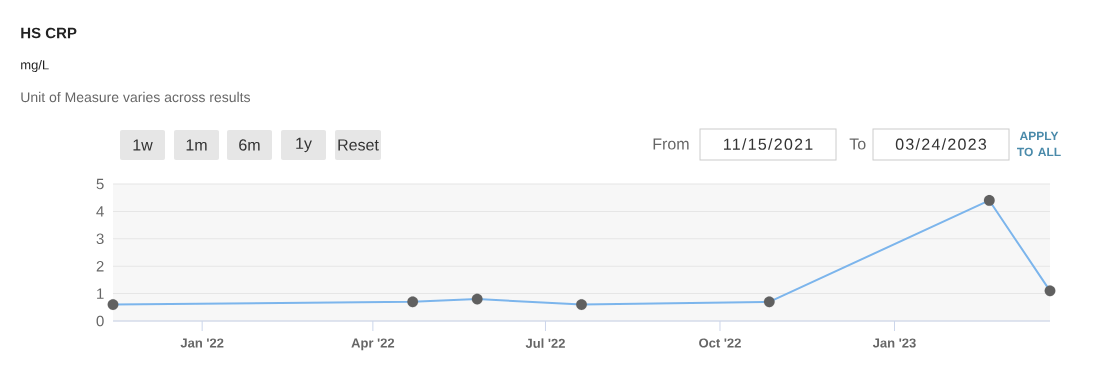  I want to click on chart-subtitle: mg/L, so click(35, 66).